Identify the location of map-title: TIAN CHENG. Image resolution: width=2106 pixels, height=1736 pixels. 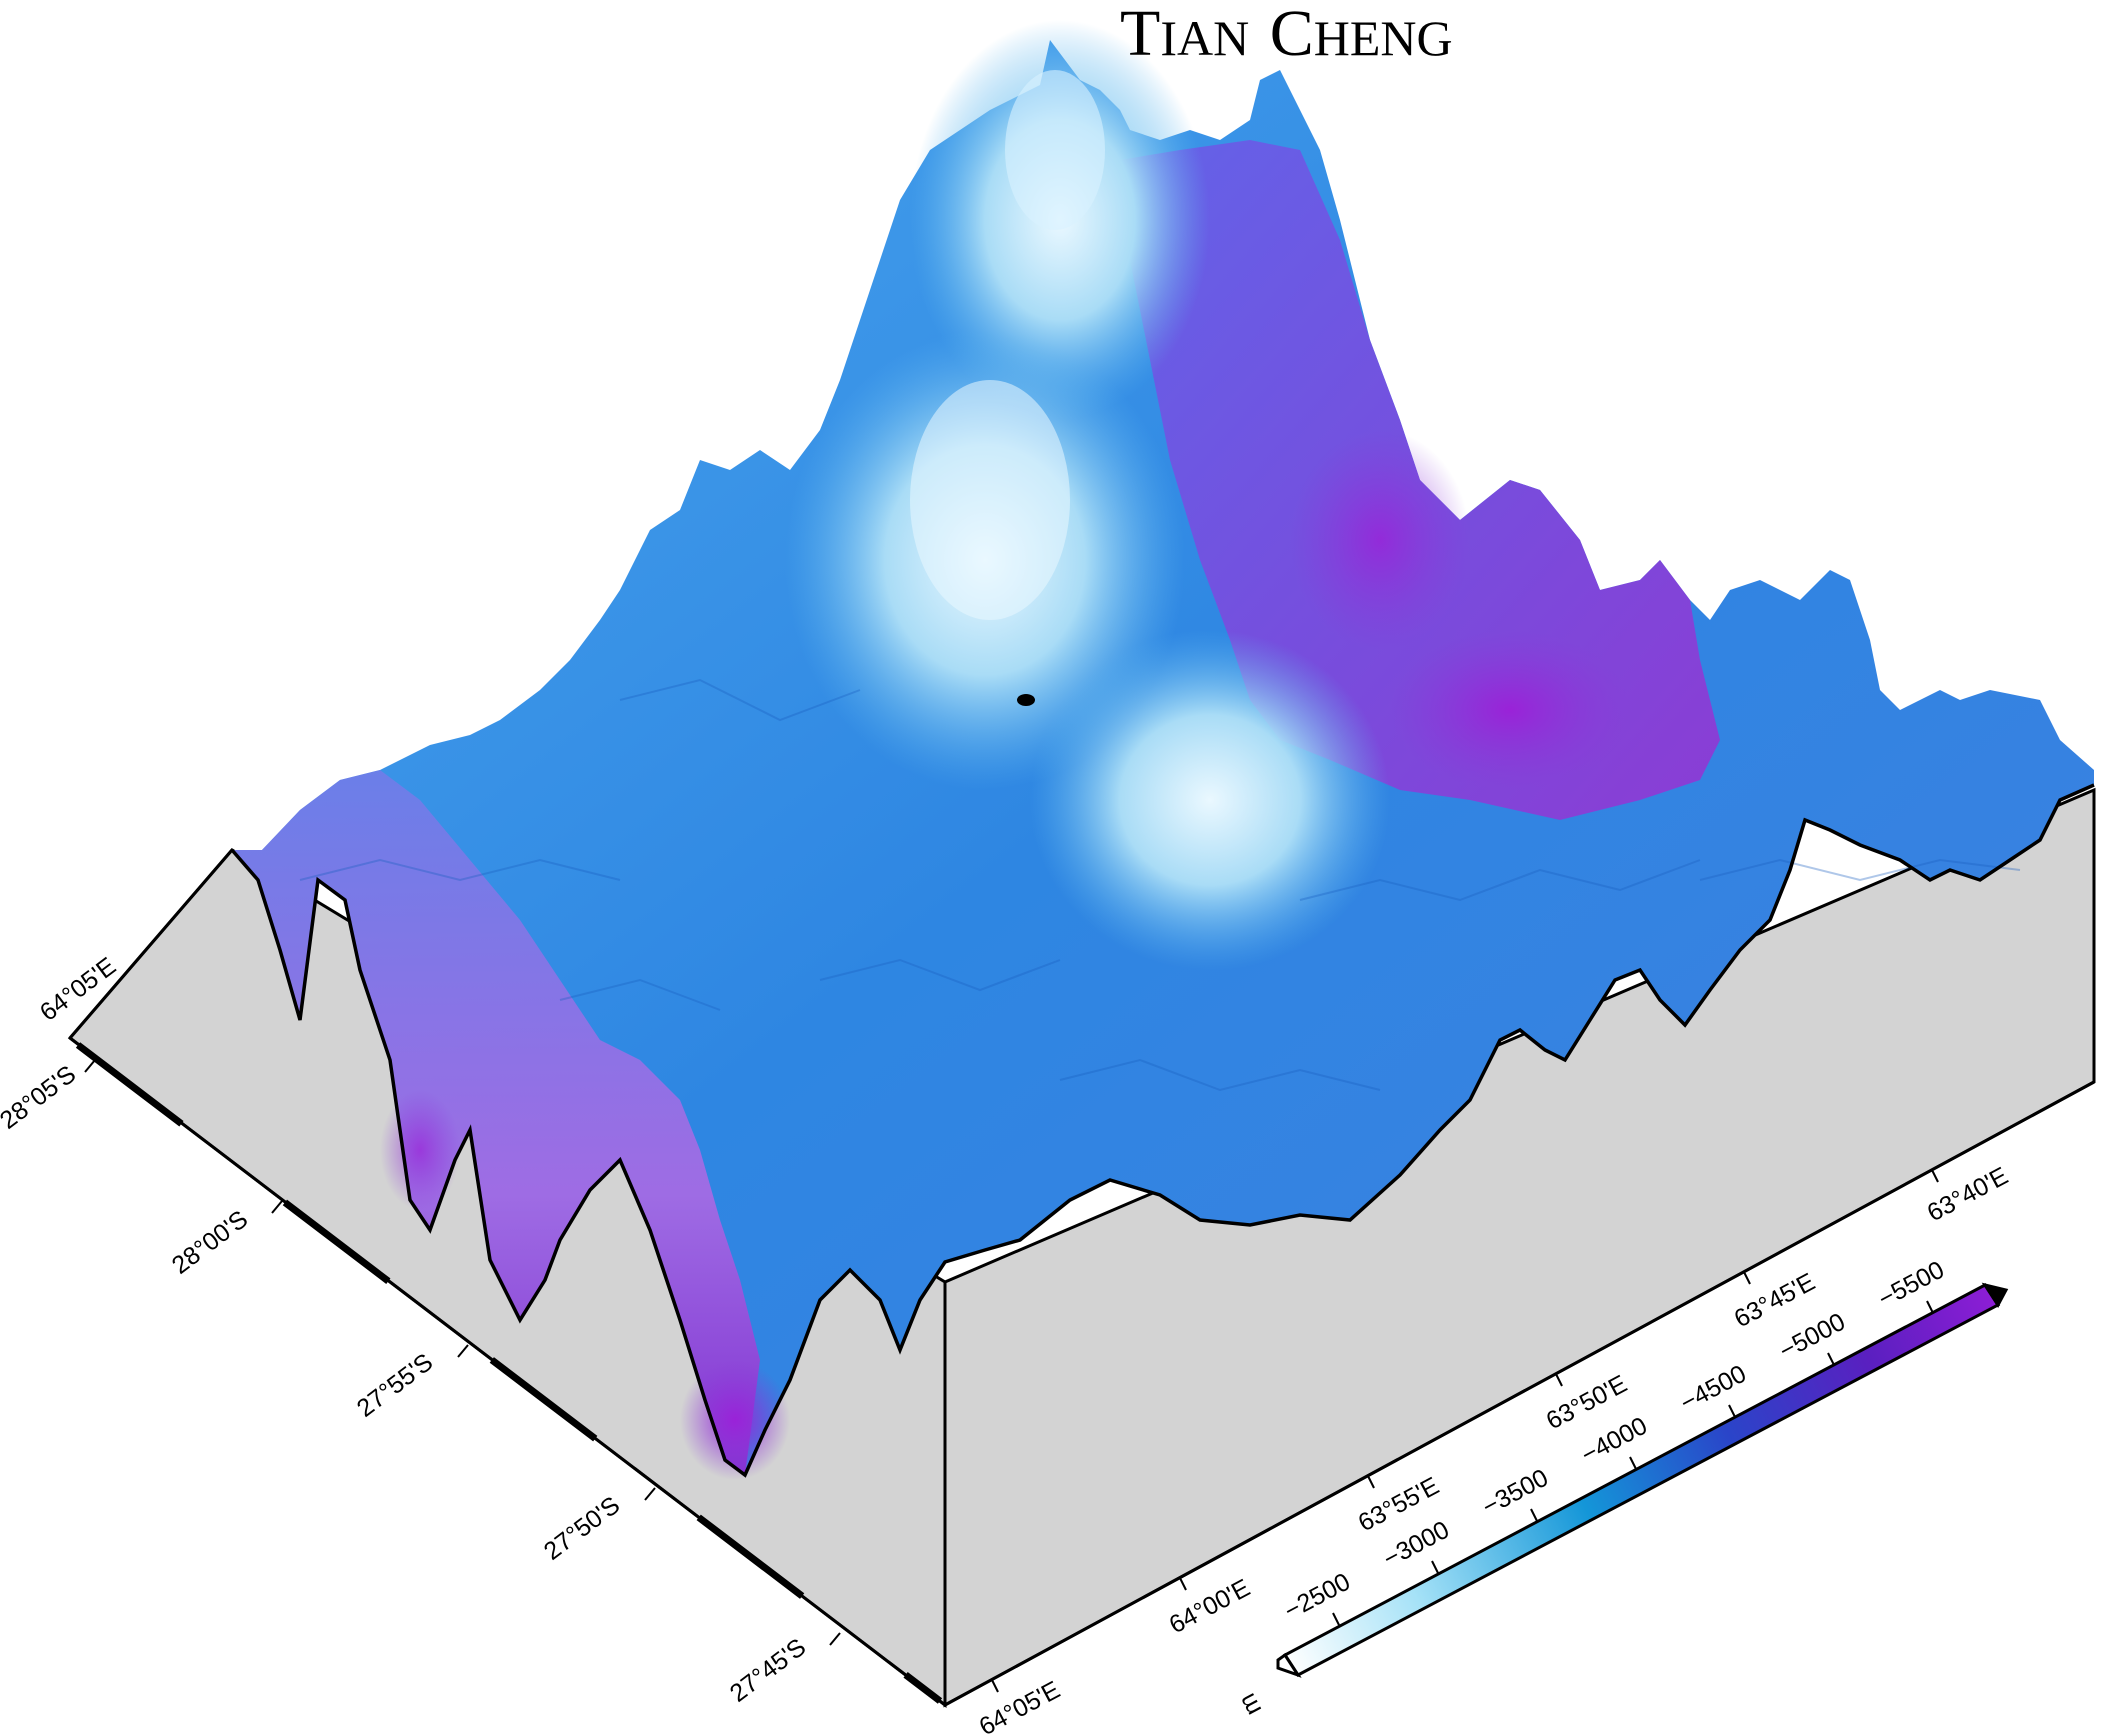
(1286, 35).